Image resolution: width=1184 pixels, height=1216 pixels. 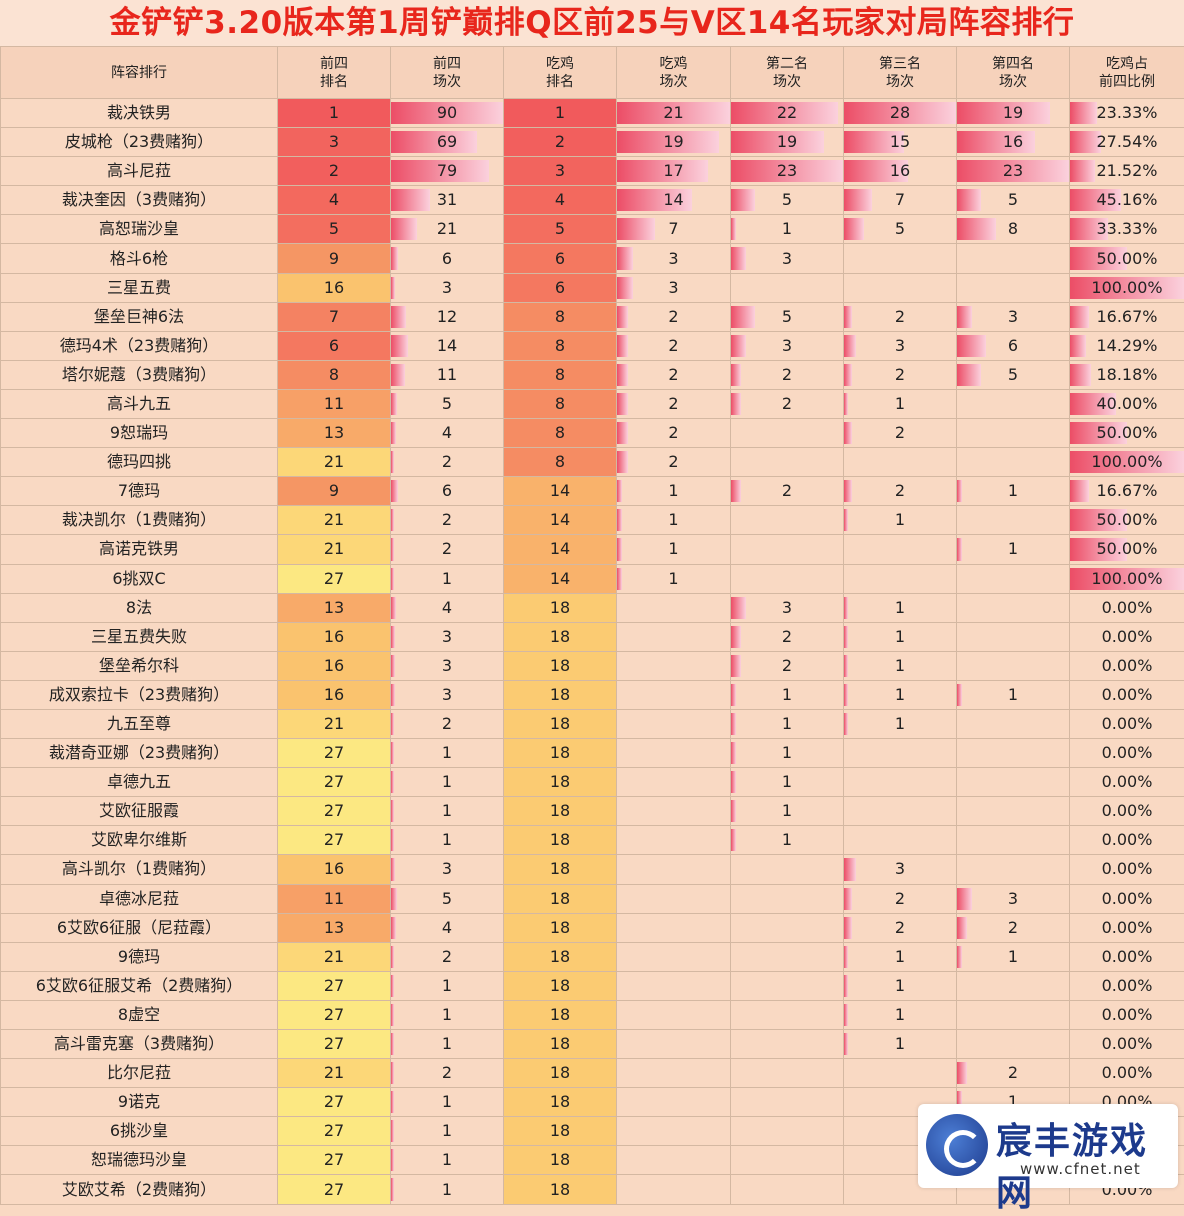 What do you see at coordinates (674, 491) in the screenshot?
I see `win-count-cell: 1` at bounding box center [674, 491].